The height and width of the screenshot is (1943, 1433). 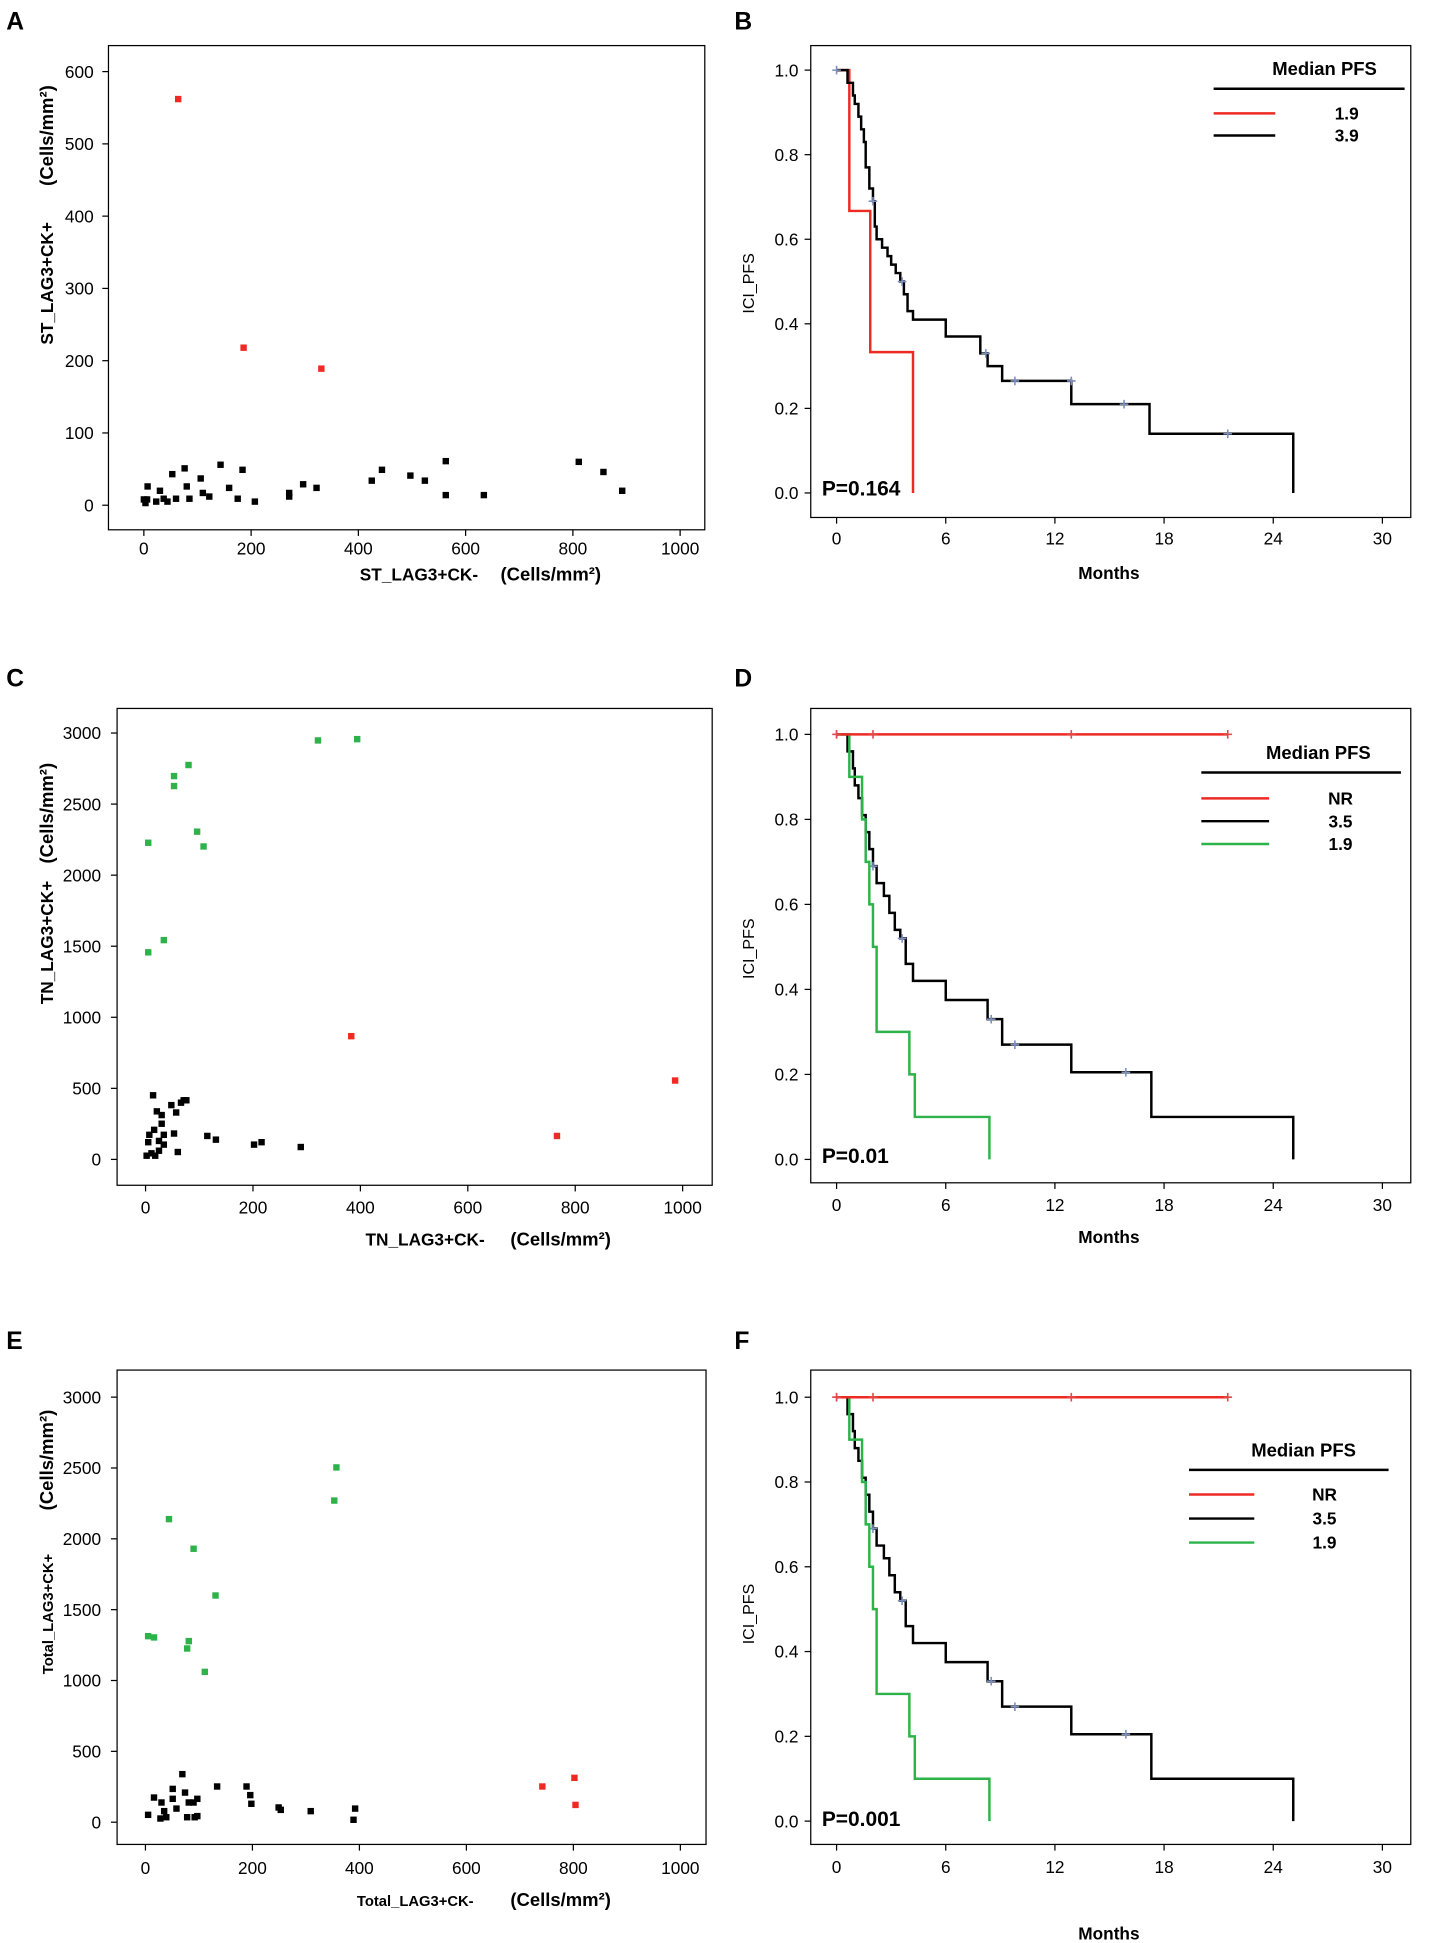 I want to click on legend-title: Median PFS, so click(x=1303, y=1449).